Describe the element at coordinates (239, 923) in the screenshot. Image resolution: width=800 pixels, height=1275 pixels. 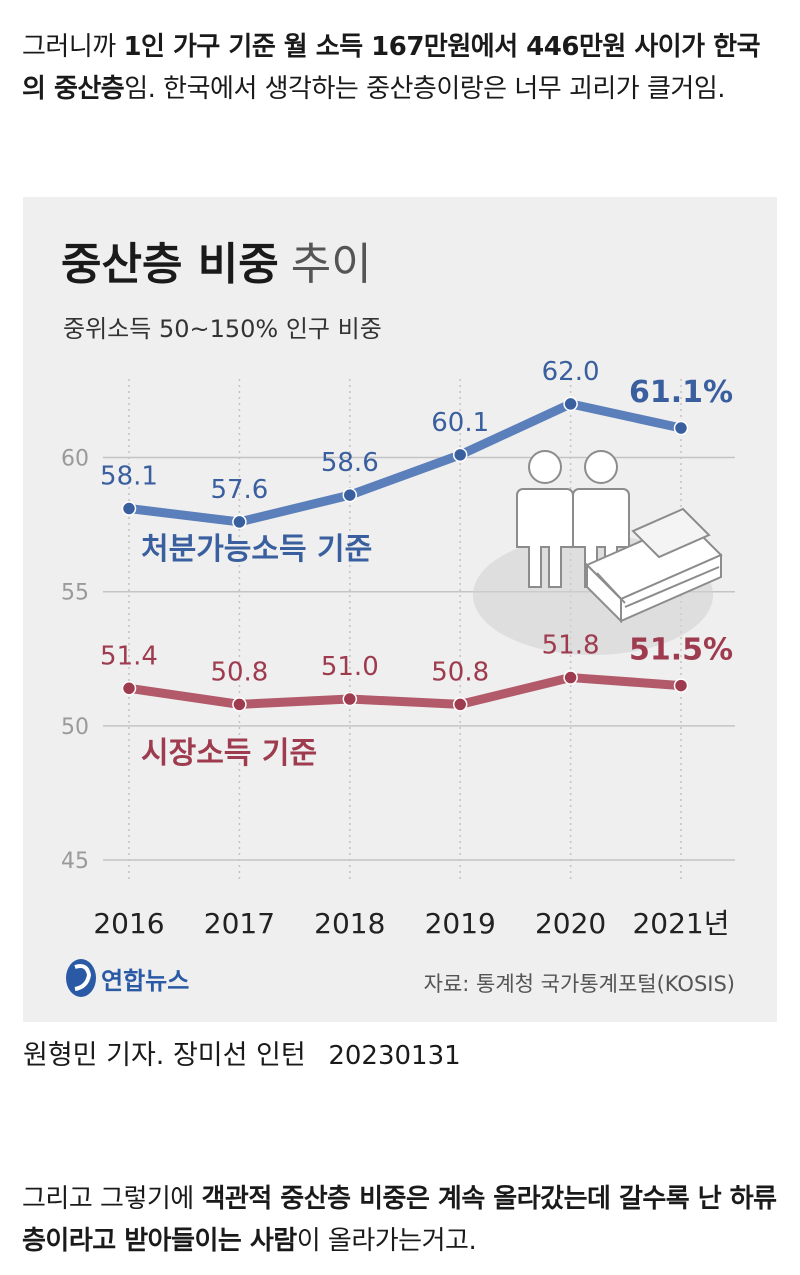
I see `x-tick-label: 2017` at that location.